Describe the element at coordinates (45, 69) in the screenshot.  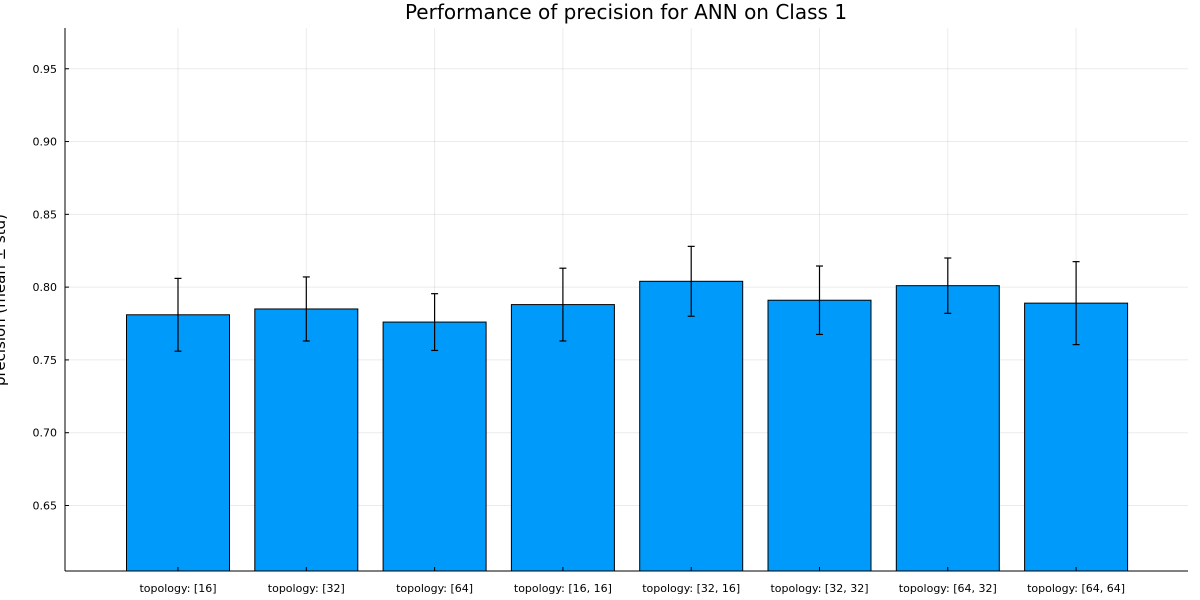
I see `y-tick-label: 0.95` at that location.